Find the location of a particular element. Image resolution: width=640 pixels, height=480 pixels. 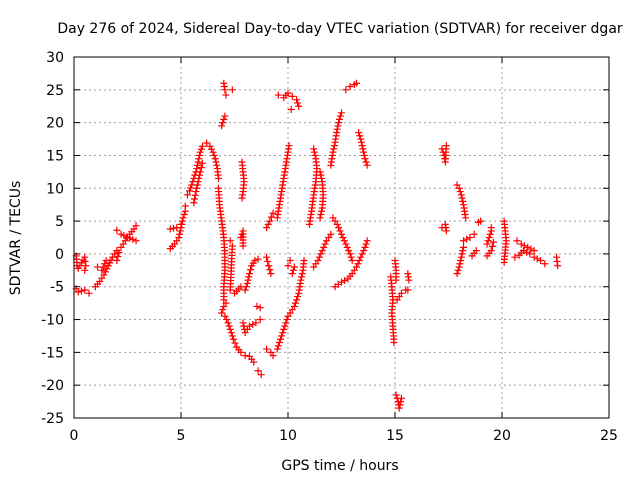

y-tick-label: 25 is located at coordinates (55, 91).